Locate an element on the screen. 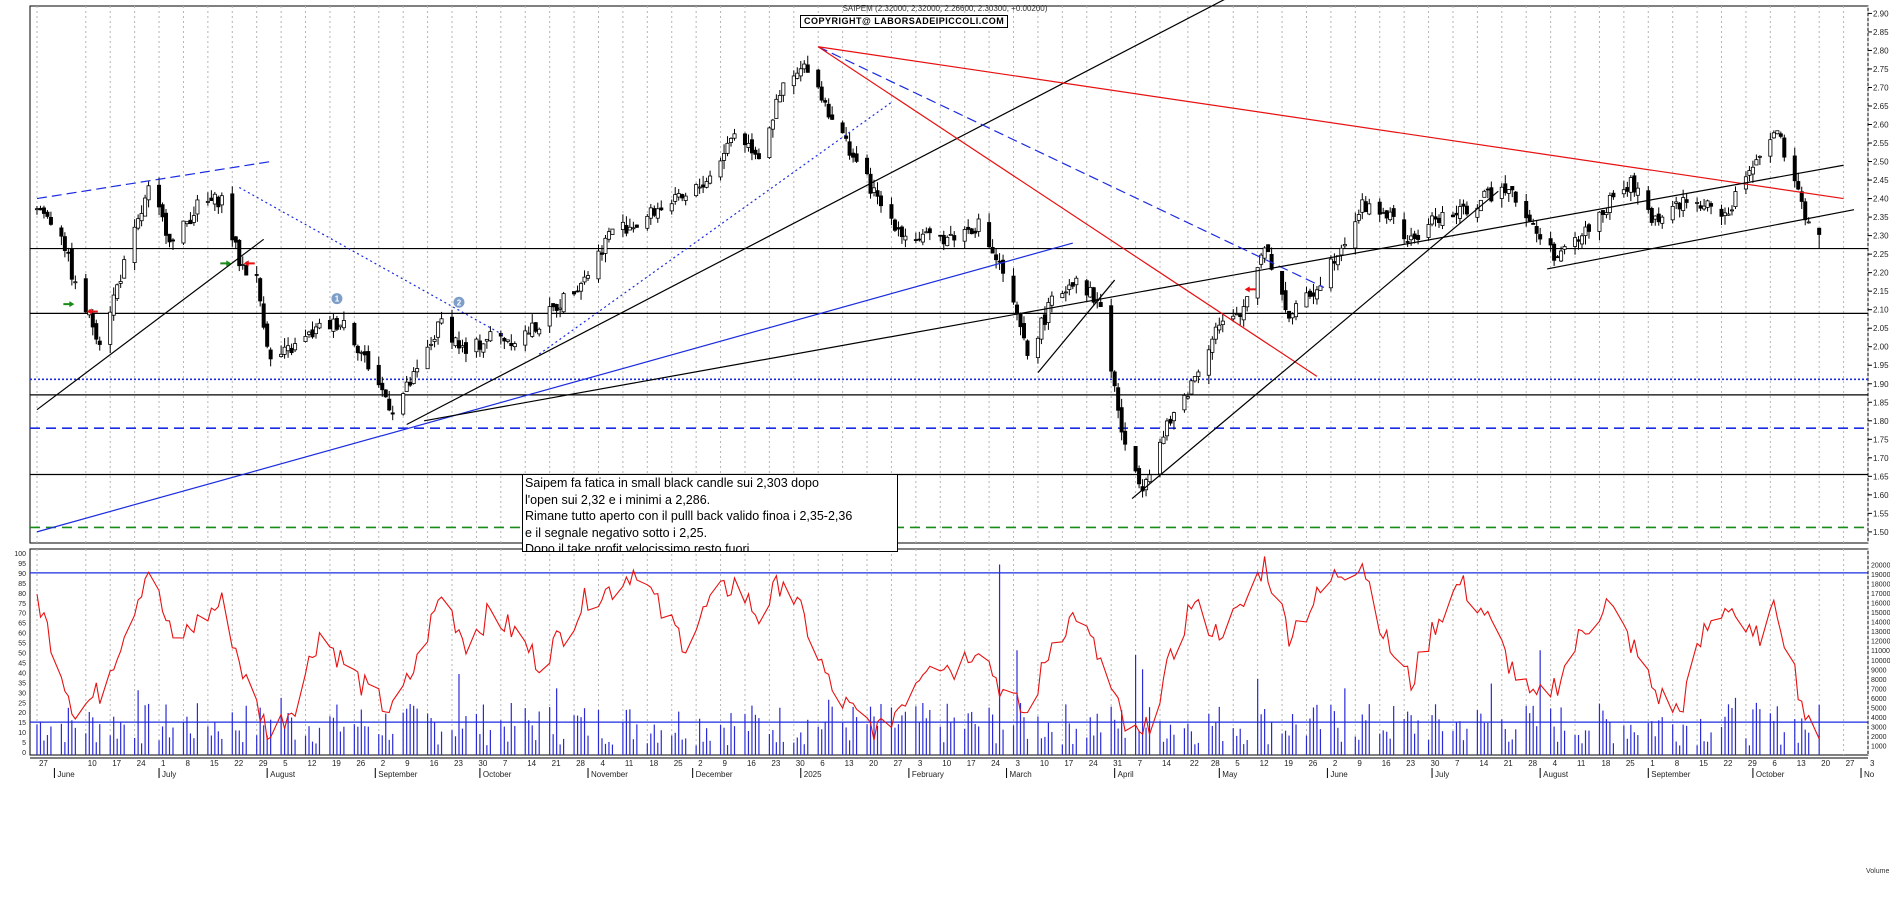 The width and height of the screenshot is (1890, 907). signal-arrow-icon is located at coordinates (69, 304).